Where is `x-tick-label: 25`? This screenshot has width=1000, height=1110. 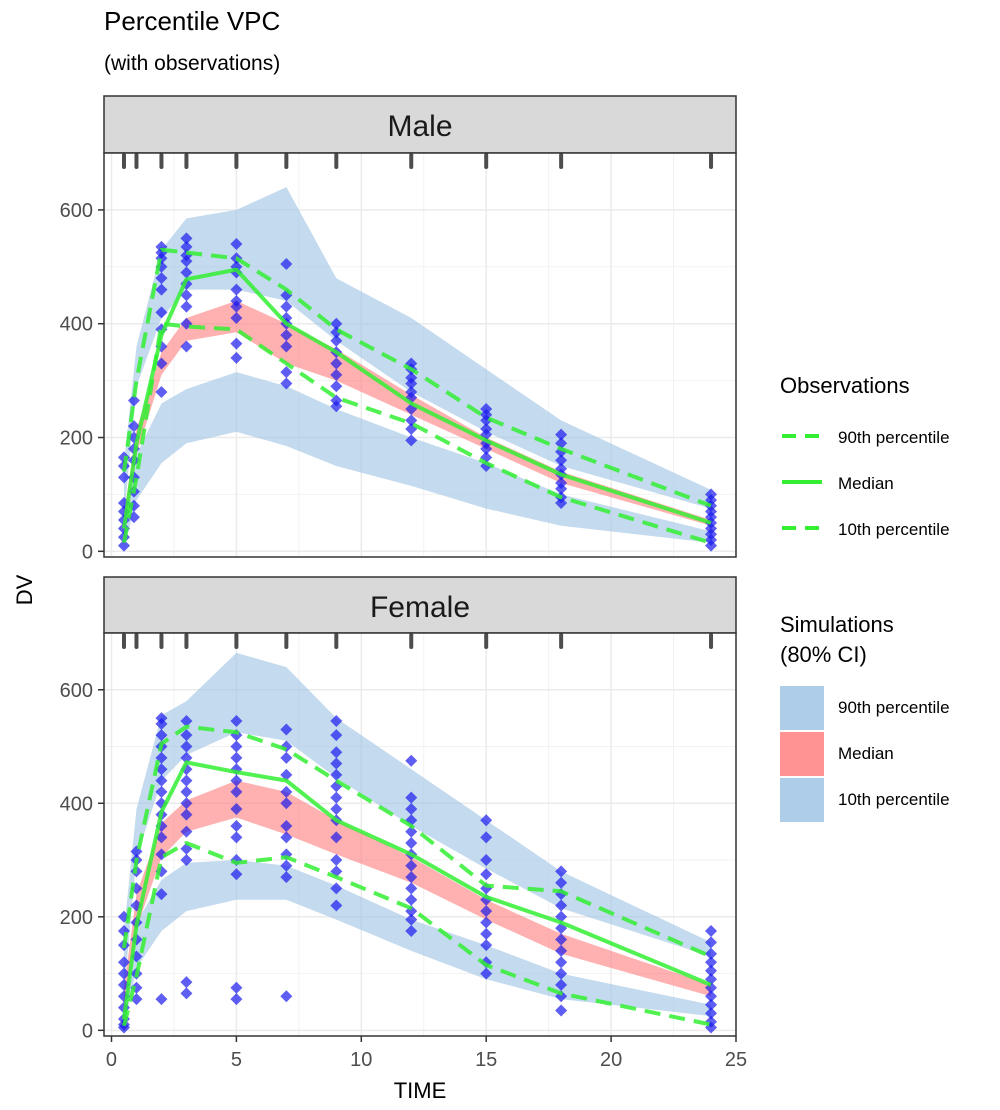
x-tick-label: 25 is located at coordinates (736, 1060).